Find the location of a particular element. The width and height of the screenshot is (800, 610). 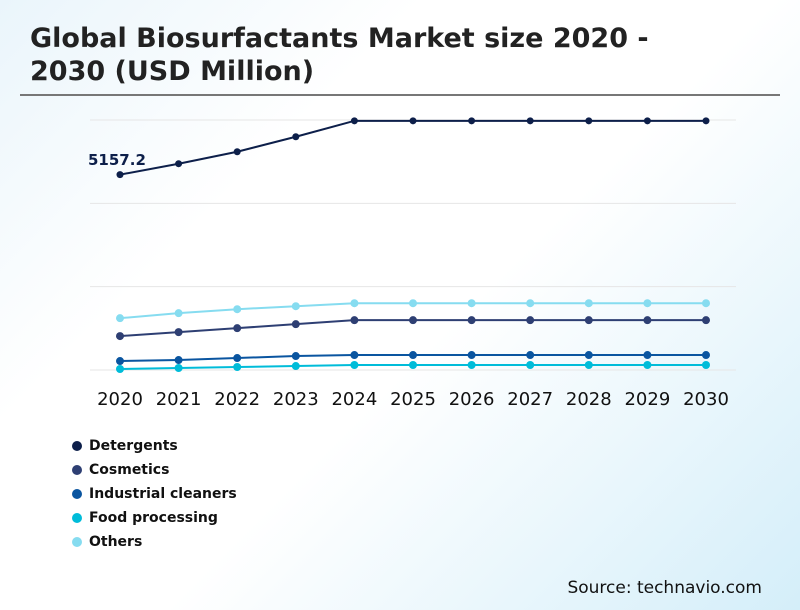

legend-label: Food processing is located at coordinates (153, 518).